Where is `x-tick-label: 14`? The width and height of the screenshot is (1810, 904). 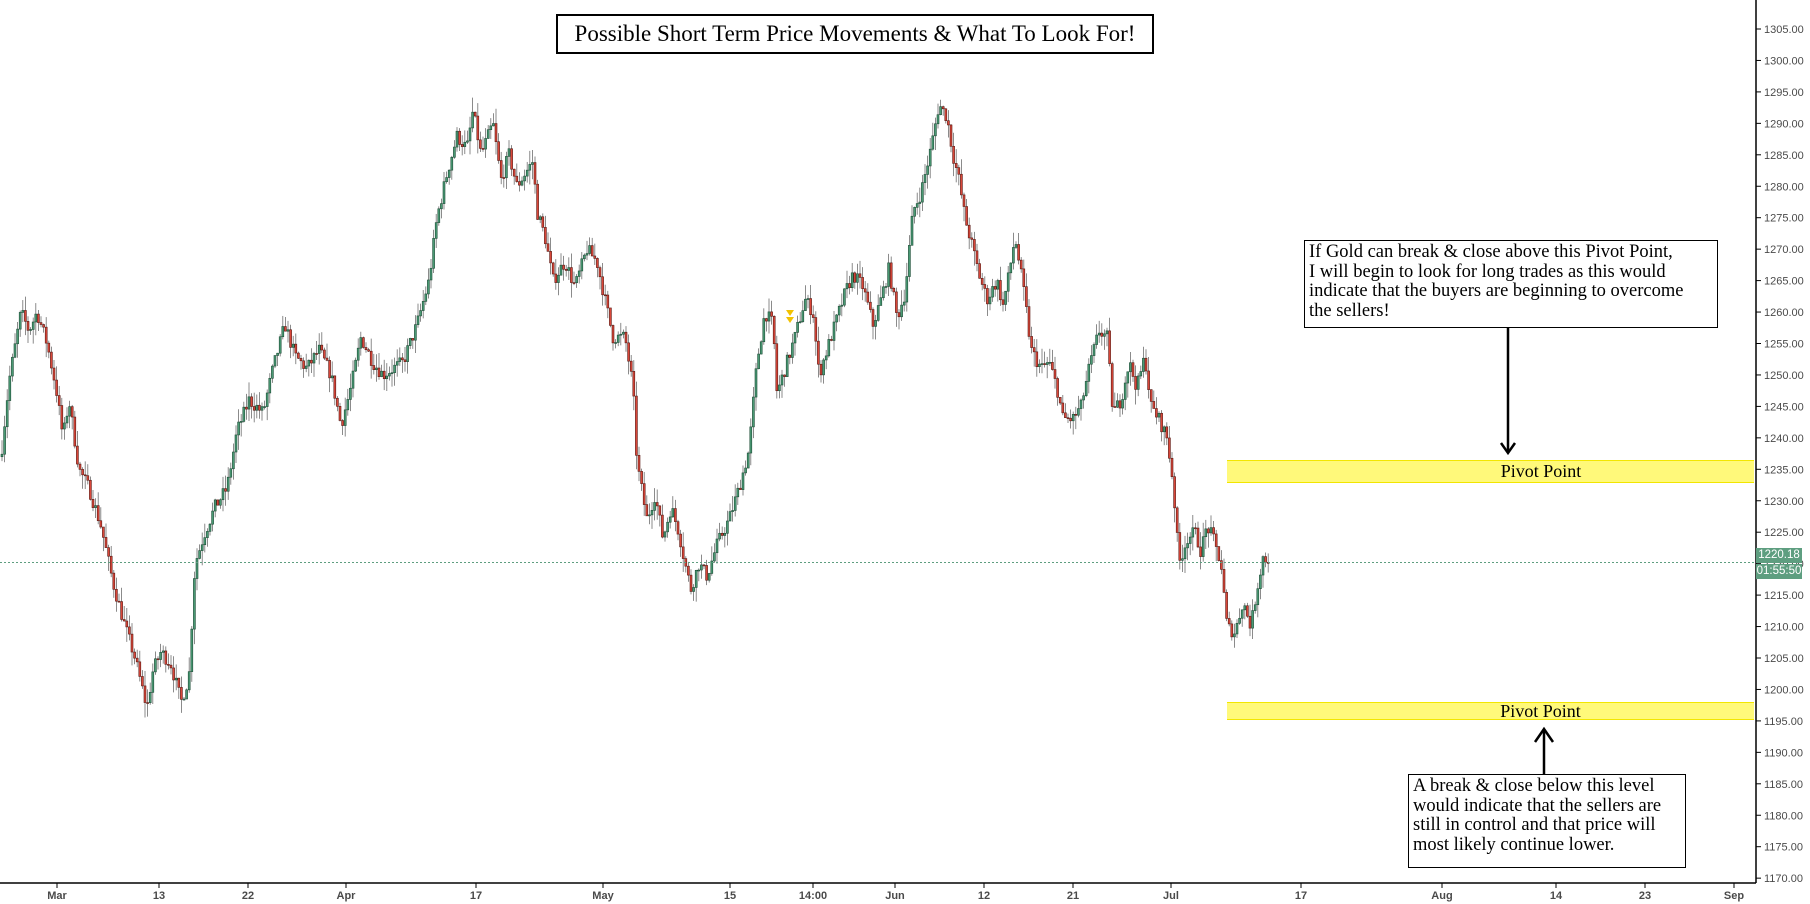 x-tick-label: 14 is located at coordinates (1556, 896).